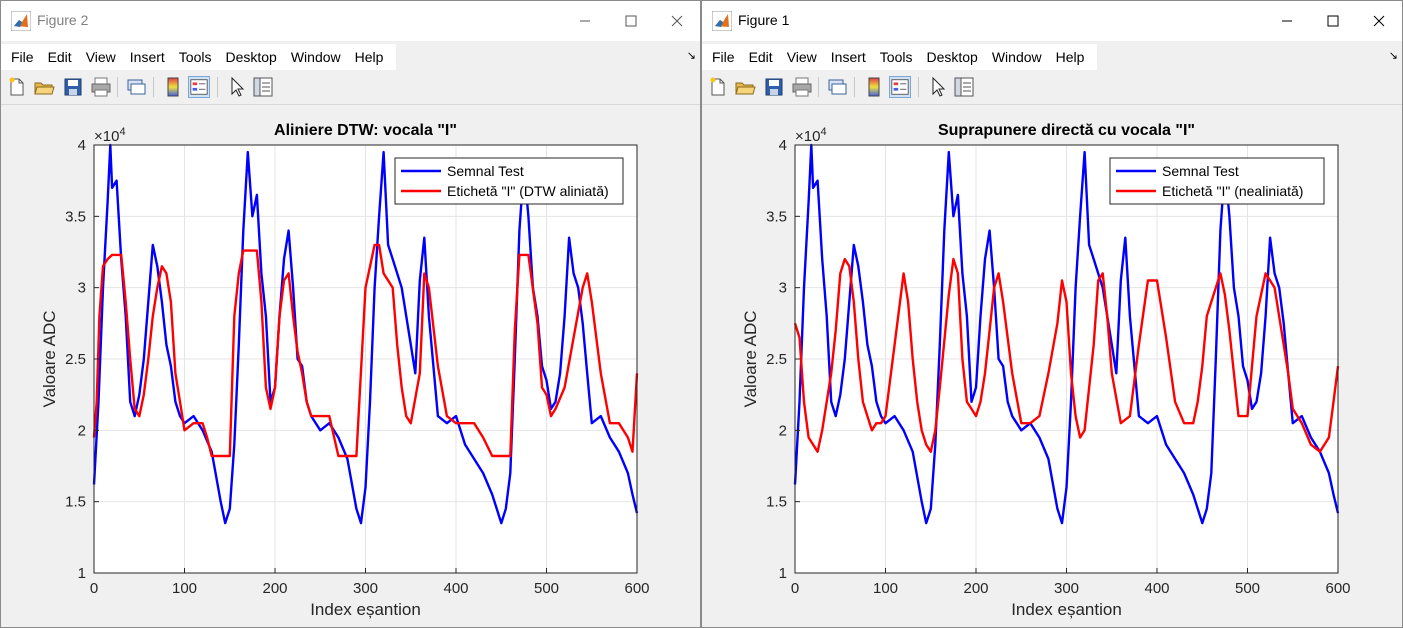  Describe the element at coordinates (350, 21) in the screenshot. I see `title-bar: Figure 2` at that location.